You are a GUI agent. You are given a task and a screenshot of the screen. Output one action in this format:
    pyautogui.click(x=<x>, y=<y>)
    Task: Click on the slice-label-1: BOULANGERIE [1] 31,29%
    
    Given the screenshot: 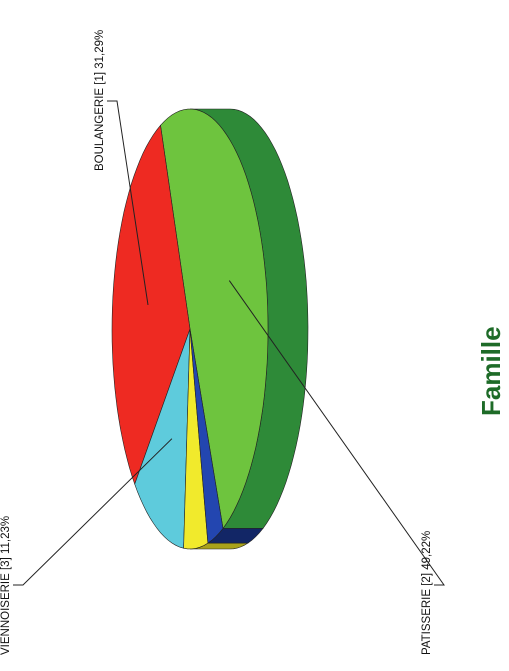 What is the action you would take?
    pyautogui.click(x=100, y=100)
    